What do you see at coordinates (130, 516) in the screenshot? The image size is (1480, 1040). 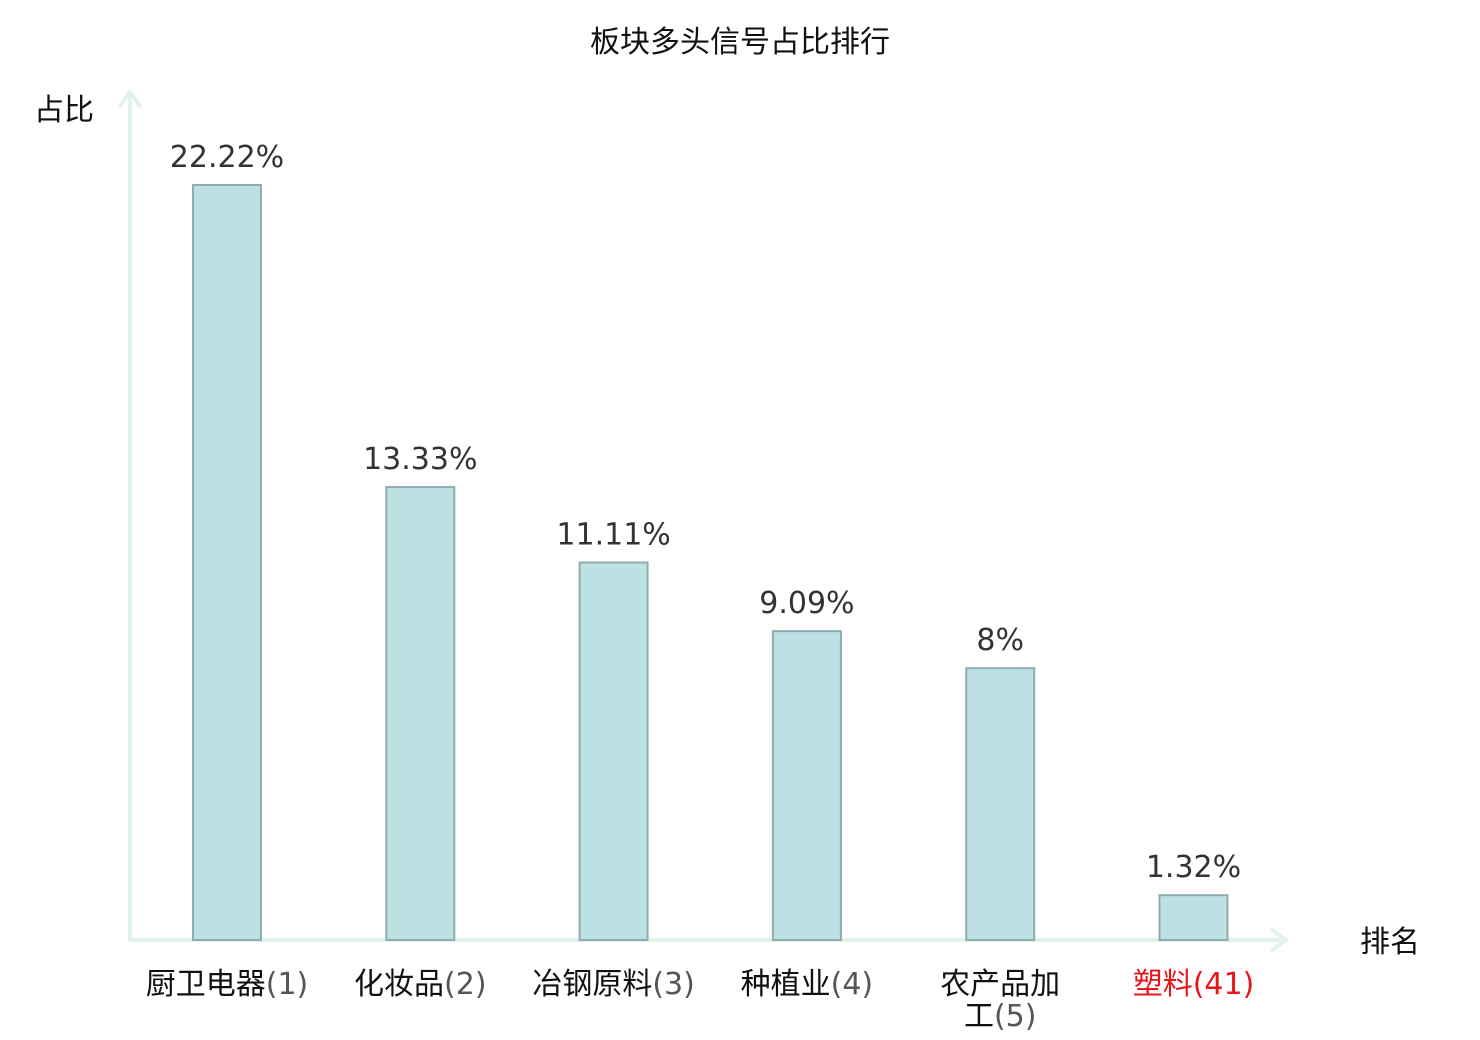 I see `y-axis` at bounding box center [130, 516].